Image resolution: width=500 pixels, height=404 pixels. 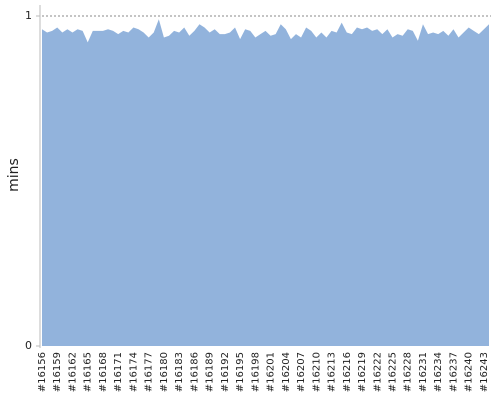 I want to click on x-tick-label: #16183, so click(x=179, y=372).